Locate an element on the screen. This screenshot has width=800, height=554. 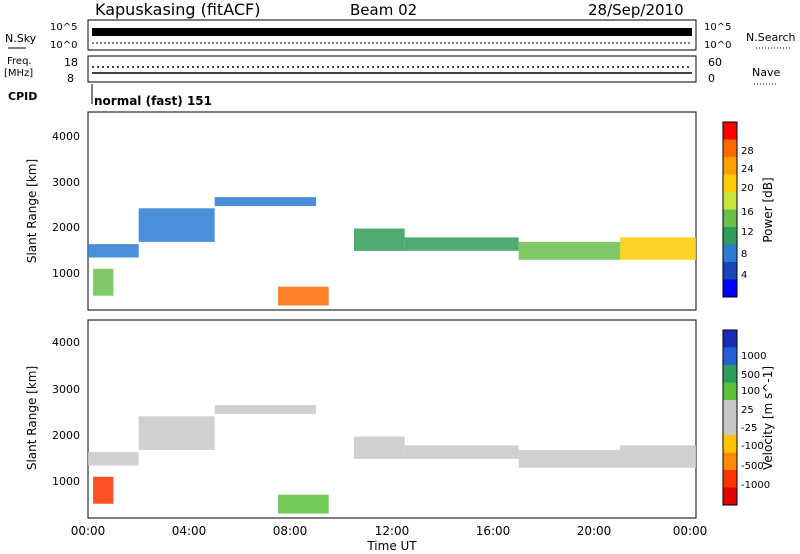
velocity-ytick-3000: 3000 is located at coordinates (66, 389).